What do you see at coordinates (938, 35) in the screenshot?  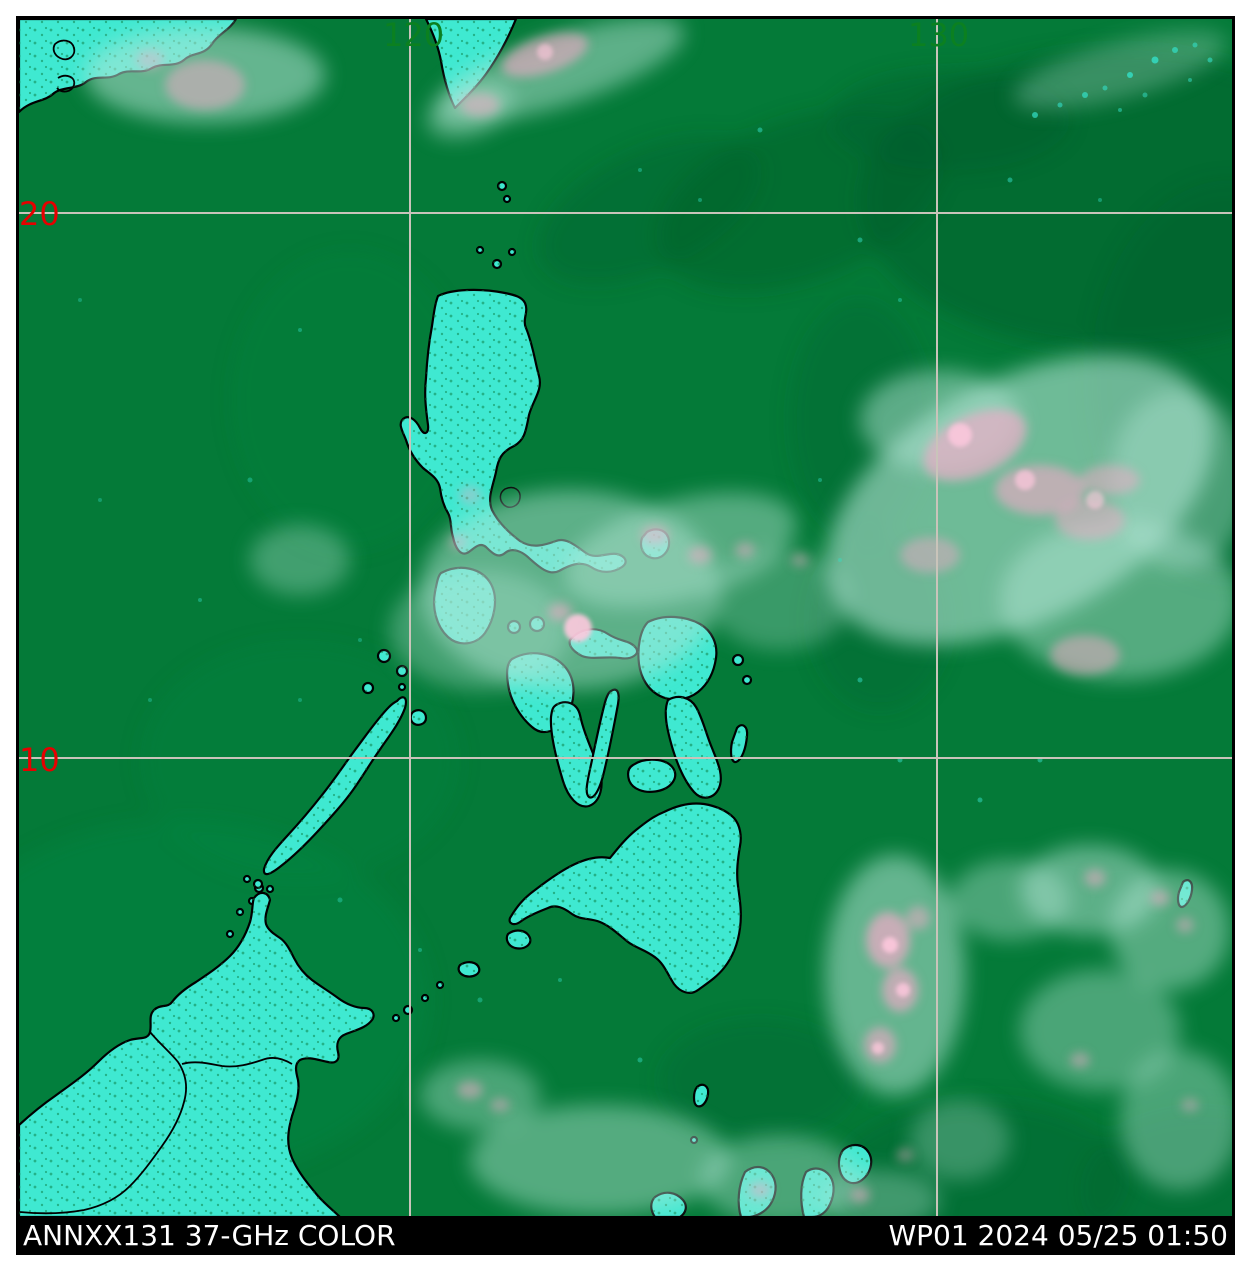 I see `longitude-label-130: 130` at bounding box center [938, 35].